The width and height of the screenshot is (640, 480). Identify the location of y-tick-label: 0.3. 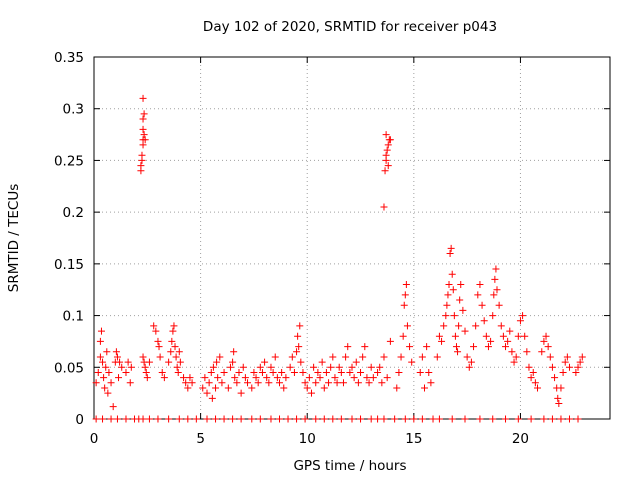
(73, 110).